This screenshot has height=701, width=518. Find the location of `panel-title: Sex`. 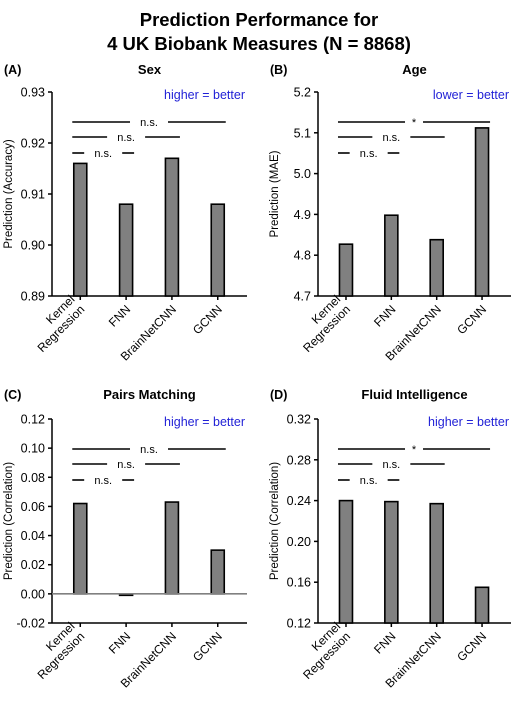

panel-title: Sex is located at coordinates (150, 69).